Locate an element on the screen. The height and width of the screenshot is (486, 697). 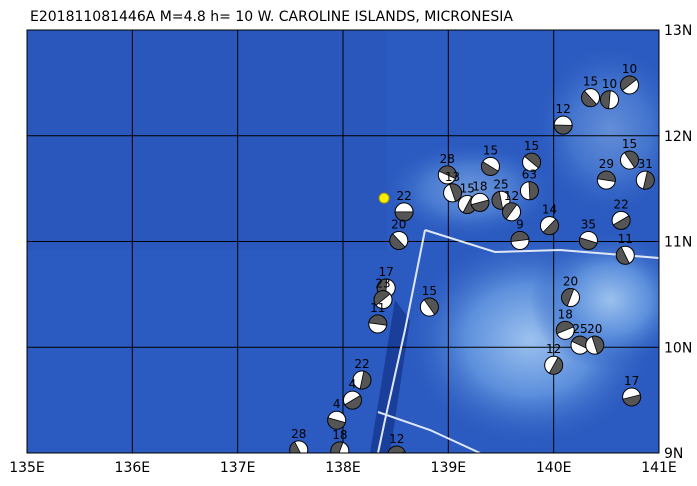
lon-label: 136E is located at coordinates (133, 468).